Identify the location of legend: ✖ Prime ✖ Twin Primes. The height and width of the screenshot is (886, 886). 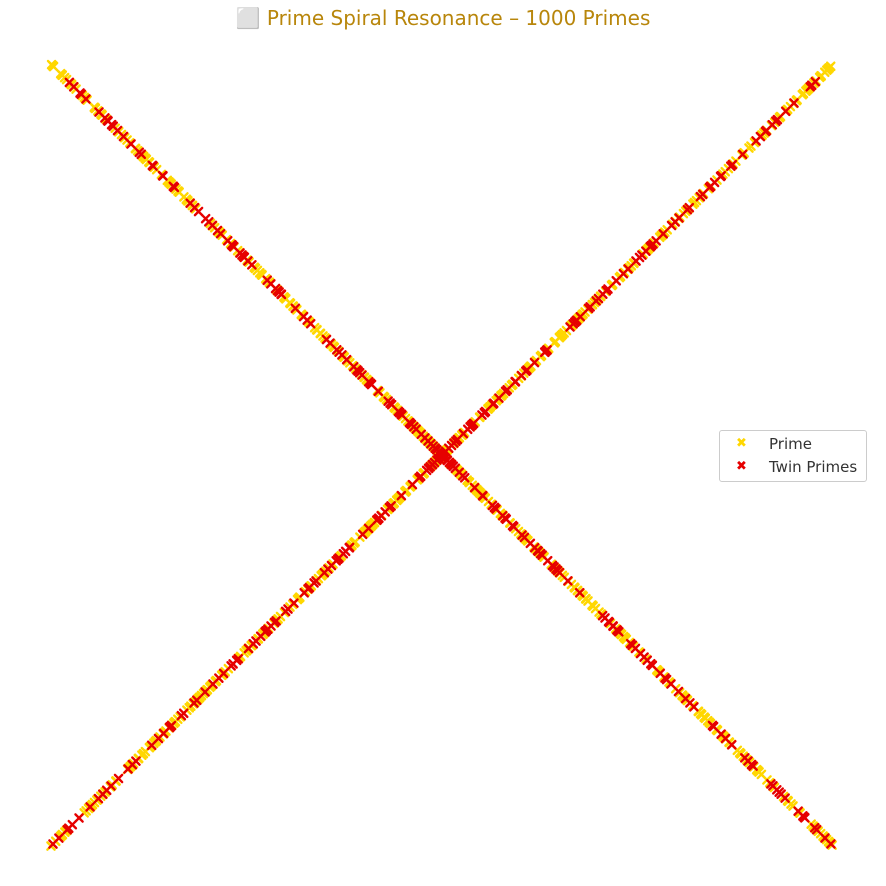
(793, 456).